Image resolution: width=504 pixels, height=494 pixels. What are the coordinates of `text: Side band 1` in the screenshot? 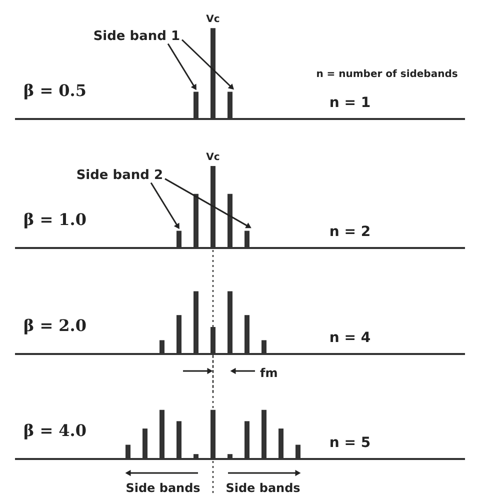 It's located at (136, 36).